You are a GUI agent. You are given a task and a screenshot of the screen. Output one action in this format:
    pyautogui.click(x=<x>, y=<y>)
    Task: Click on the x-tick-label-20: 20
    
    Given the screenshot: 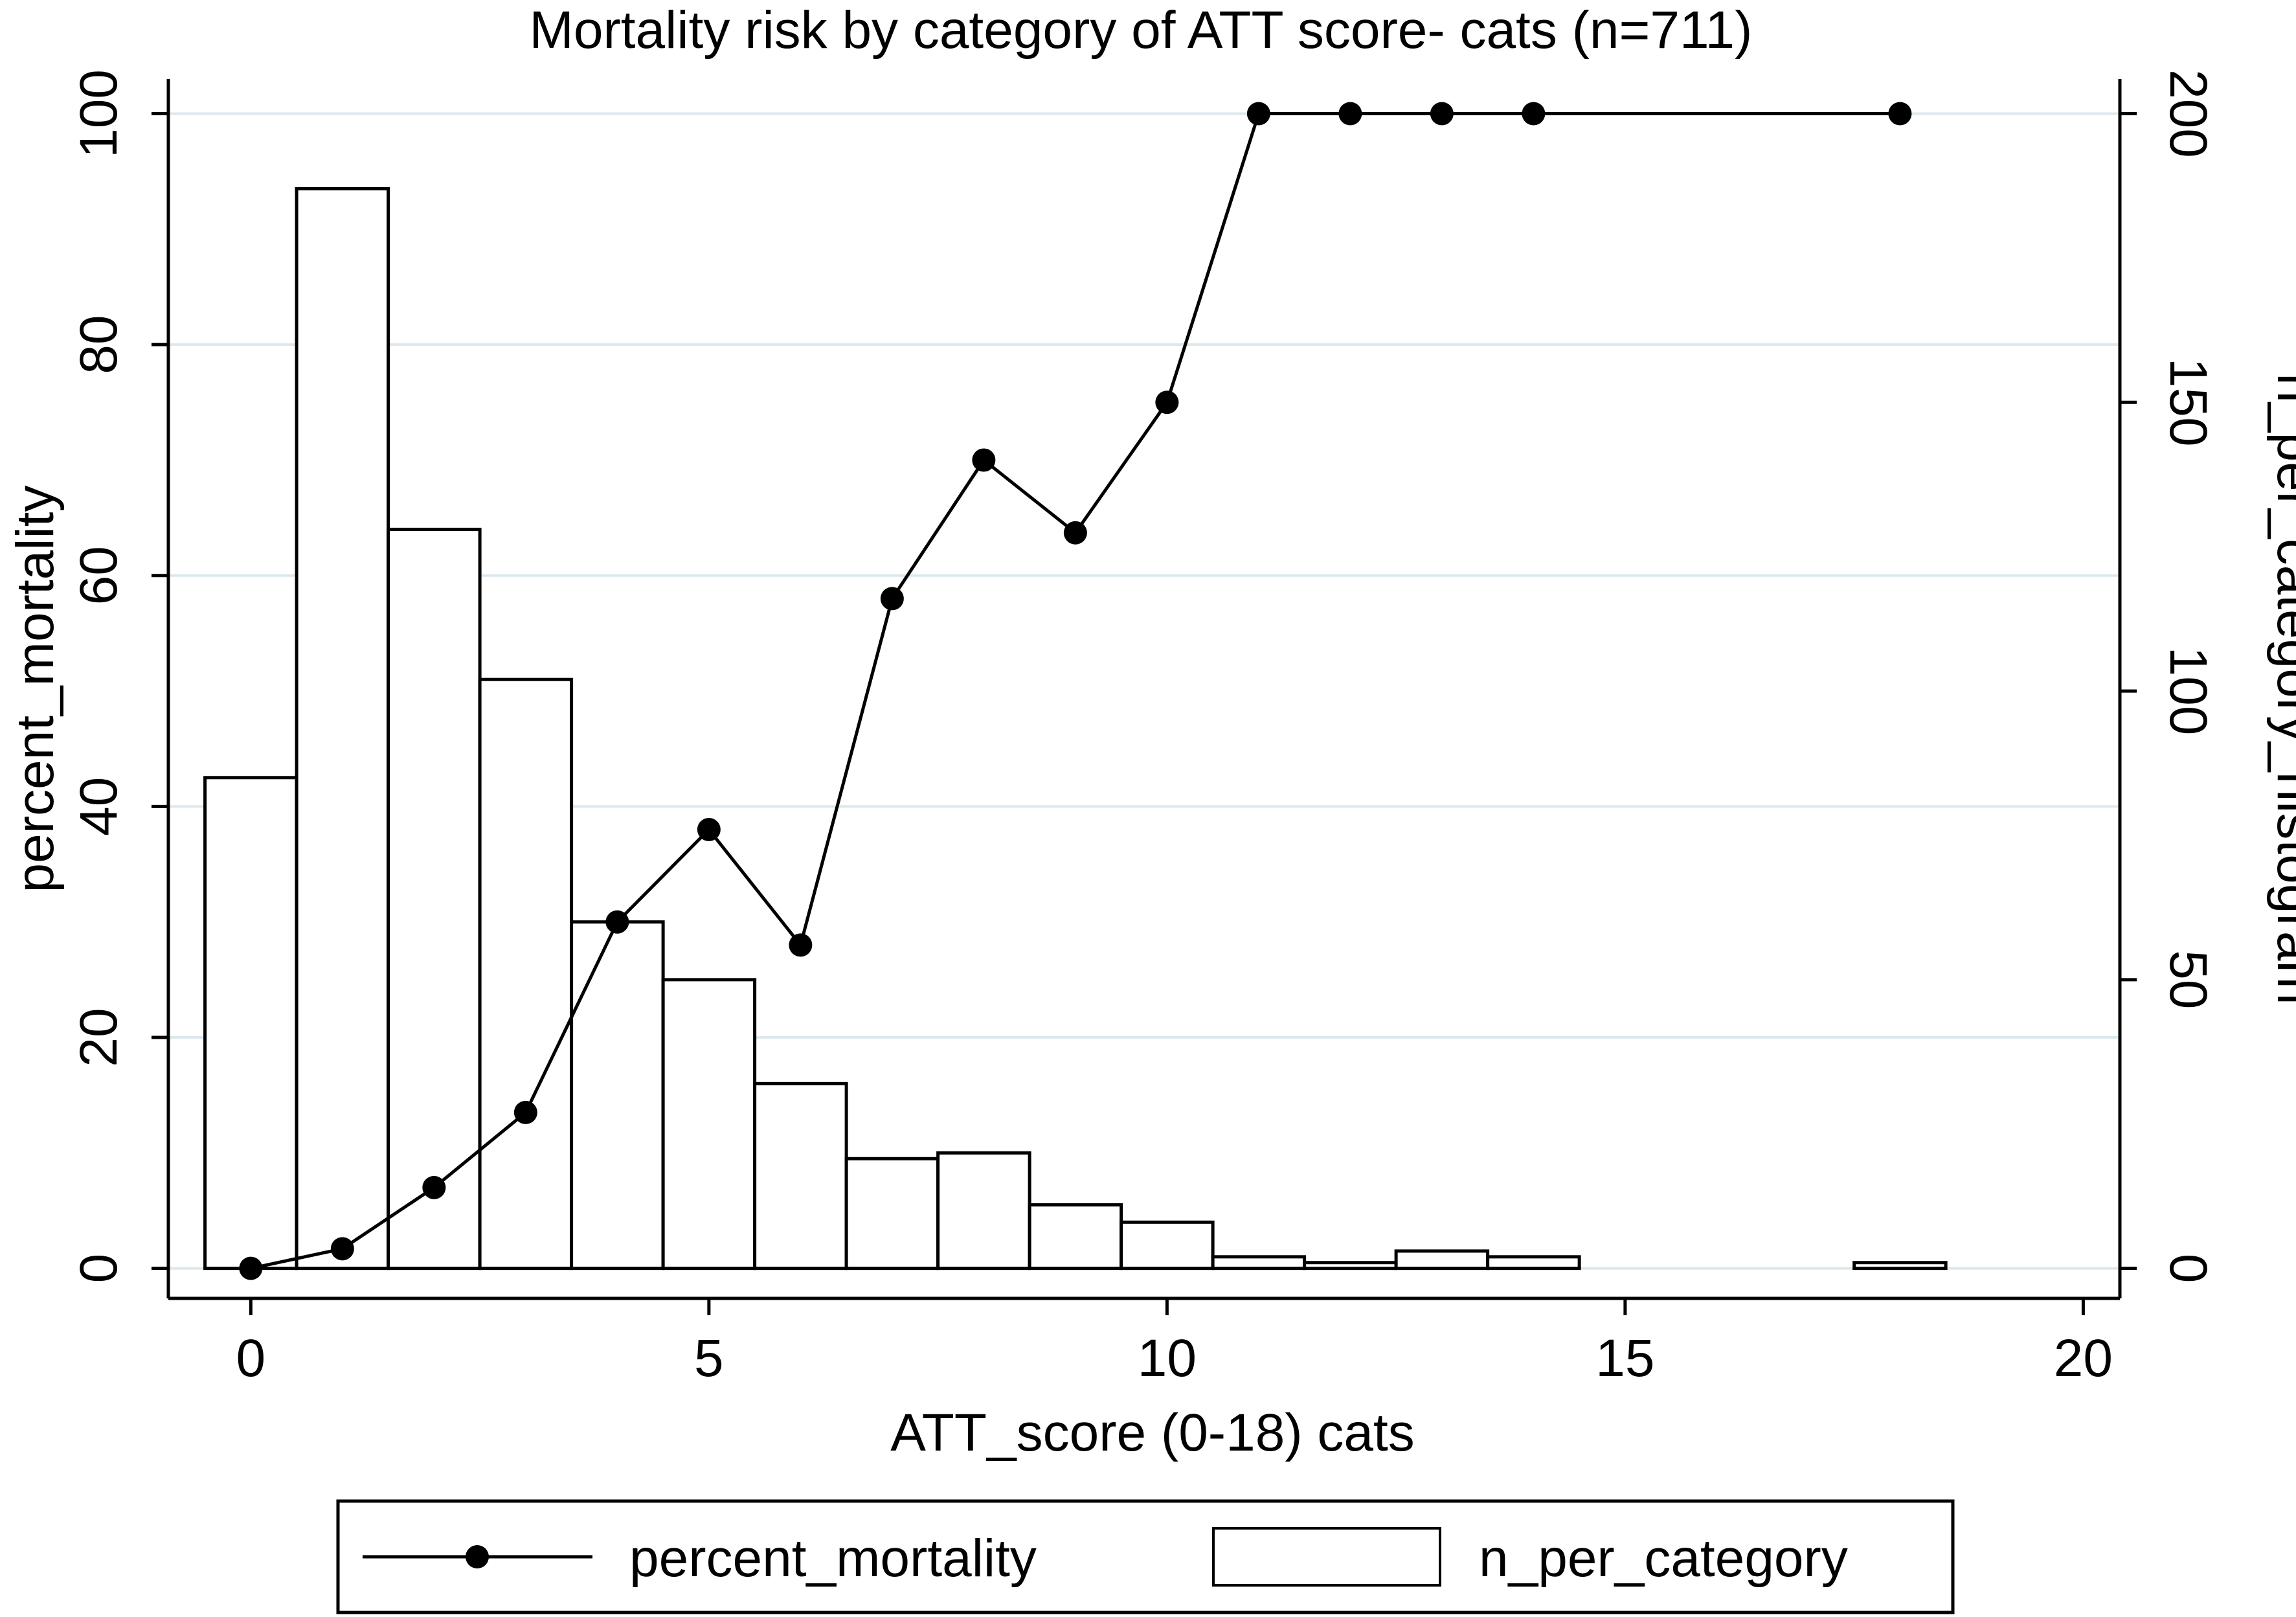 What is the action you would take?
    pyautogui.click(x=2083, y=1358)
    